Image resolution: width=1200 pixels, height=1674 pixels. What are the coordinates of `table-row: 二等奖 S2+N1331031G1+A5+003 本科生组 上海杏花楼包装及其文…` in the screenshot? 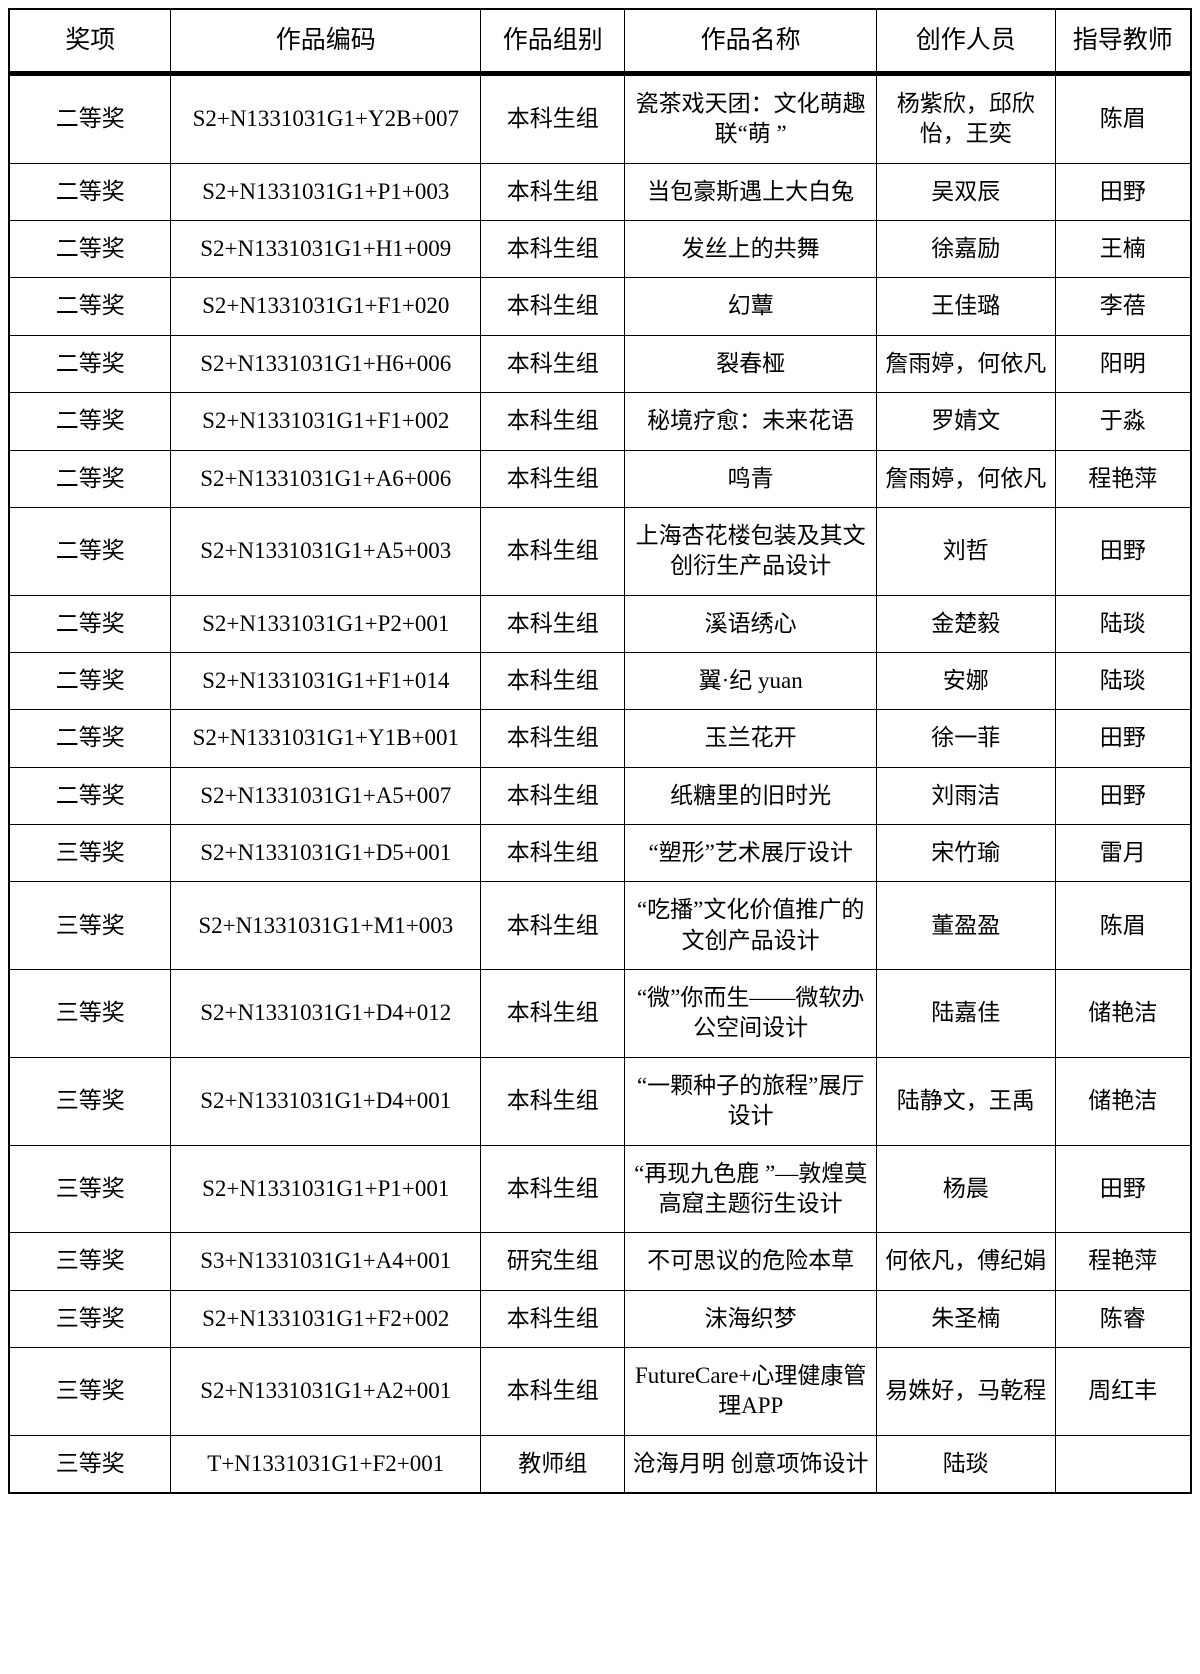 It's located at (600, 551).